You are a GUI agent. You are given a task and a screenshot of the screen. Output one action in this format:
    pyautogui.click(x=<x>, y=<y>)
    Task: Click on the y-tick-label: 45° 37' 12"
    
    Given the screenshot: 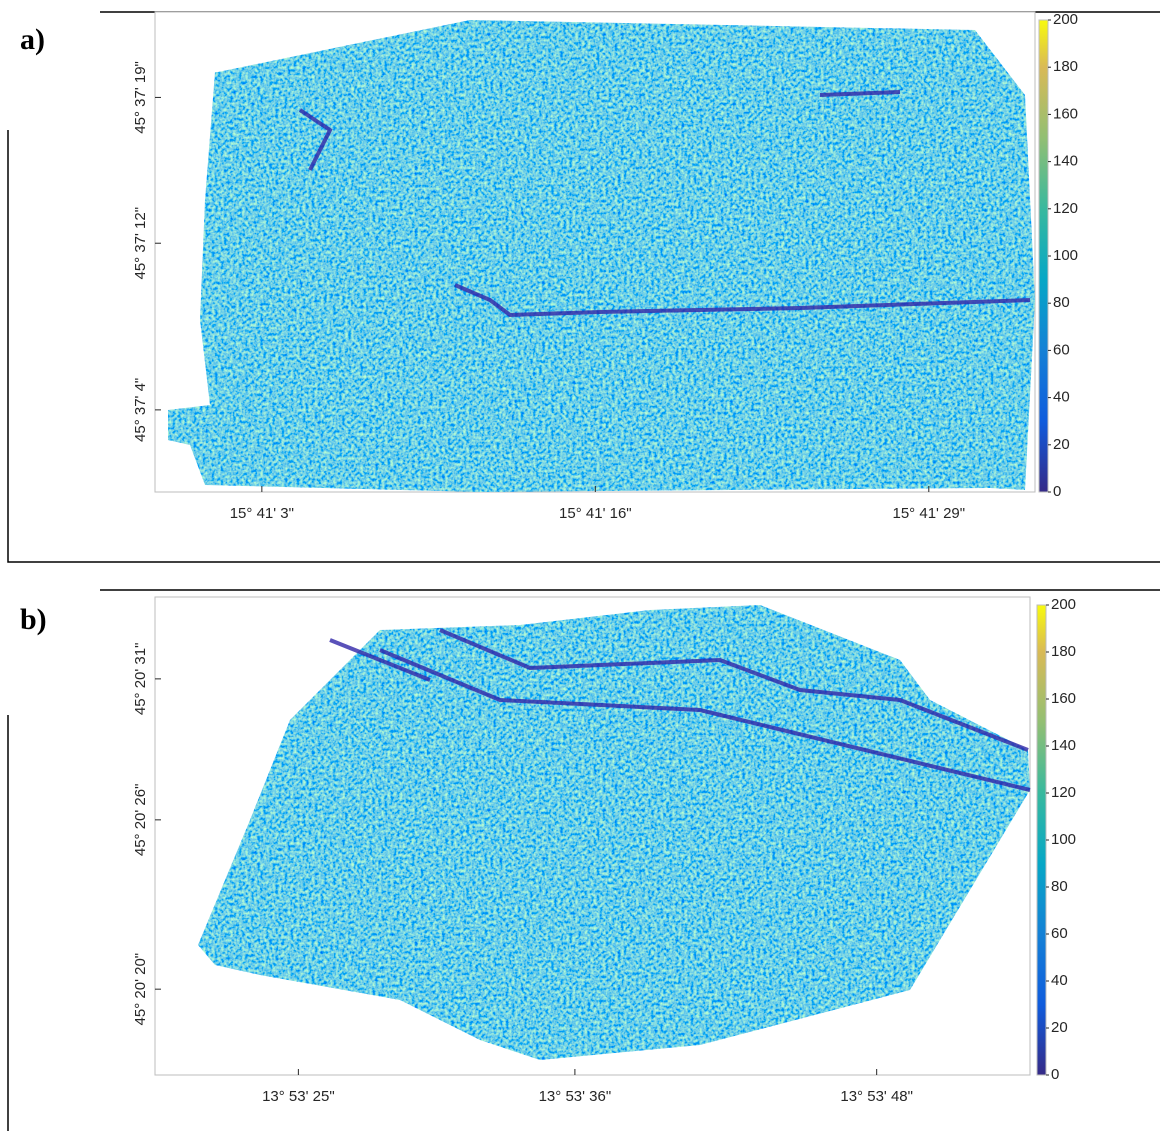 What is the action you would take?
    pyautogui.click(x=140, y=243)
    